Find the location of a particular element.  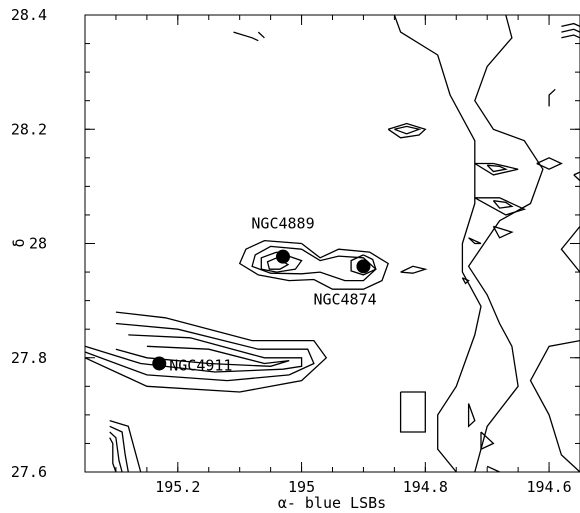

galaxy-marker-ngc4874 is located at coordinates (363, 266).